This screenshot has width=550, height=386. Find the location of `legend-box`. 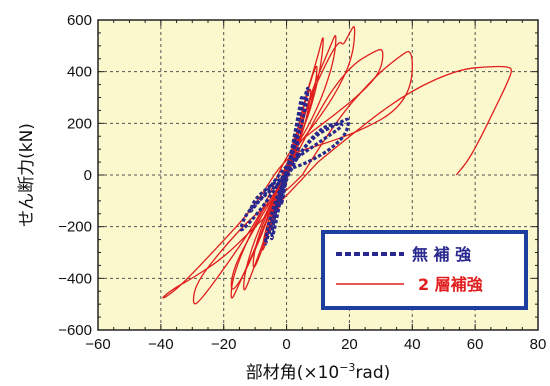

legend-box is located at coordinates (424, 270).